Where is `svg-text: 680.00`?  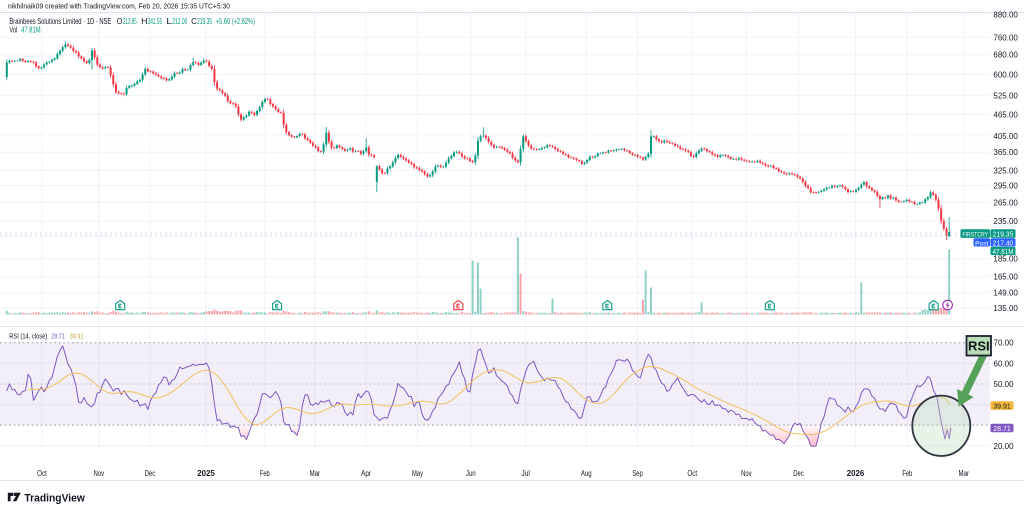
svg-text: 680.00 is located at coordinates (1005, 55).